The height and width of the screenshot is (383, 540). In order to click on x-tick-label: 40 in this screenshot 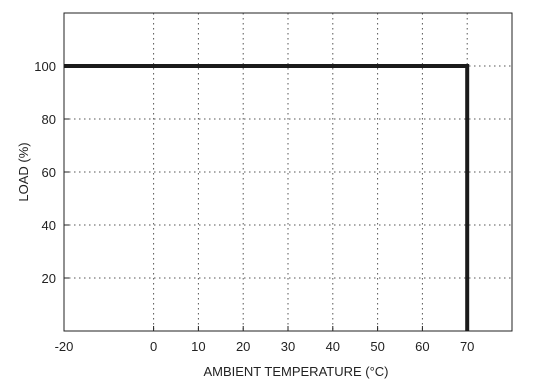, I will do `click(333, 346)`.